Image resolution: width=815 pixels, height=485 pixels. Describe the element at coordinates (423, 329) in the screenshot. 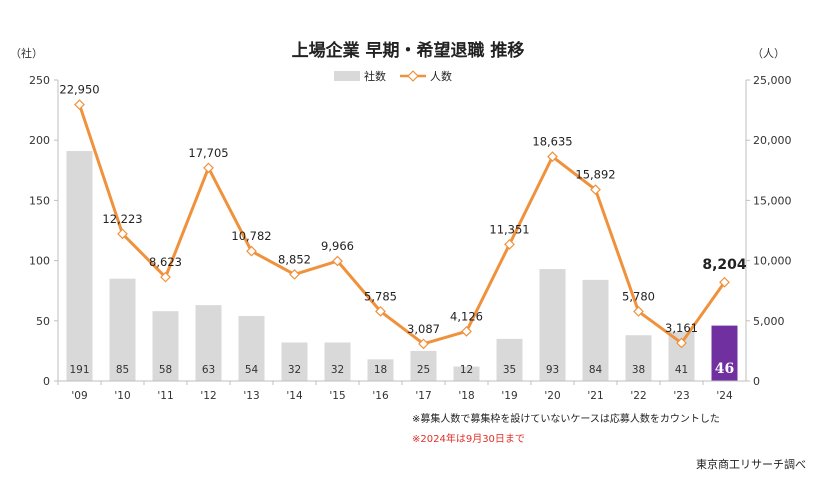

I see `line-value-label: 3,087` at that location.